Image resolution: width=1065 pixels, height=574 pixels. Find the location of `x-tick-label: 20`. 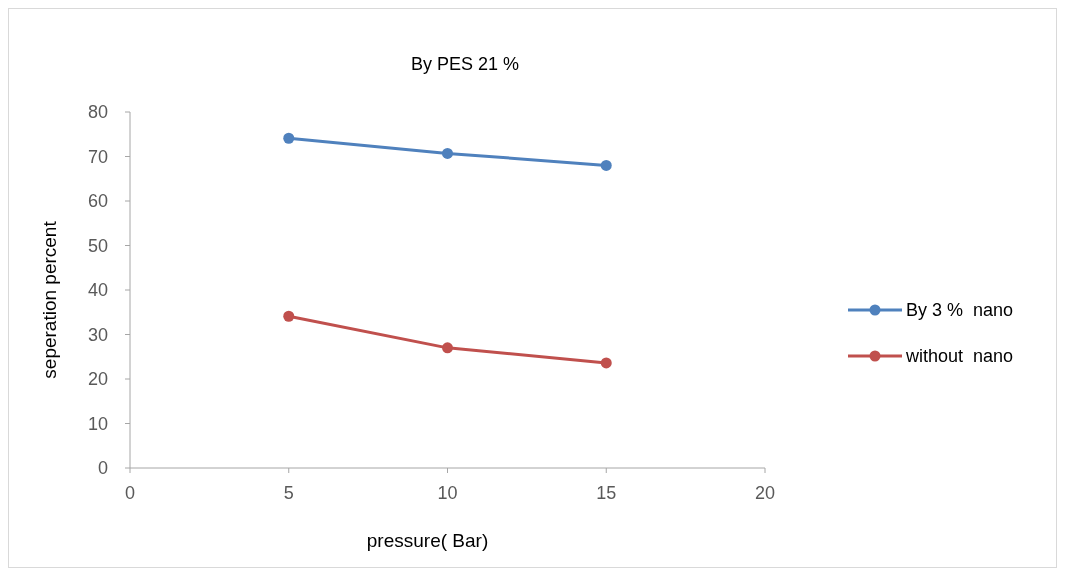

x-tick-label: 20 is located at coordinates (765, 493).